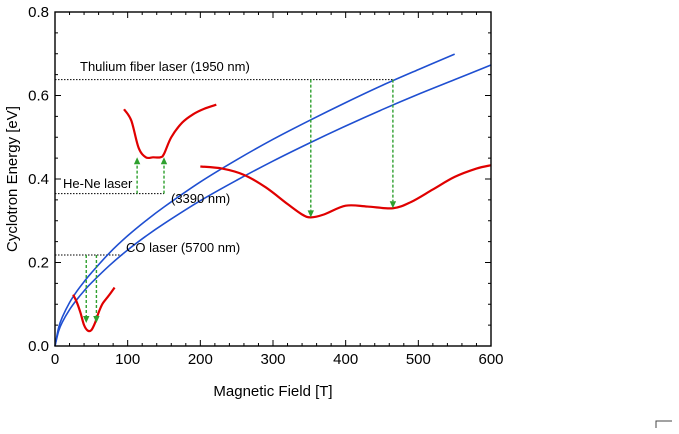 The width and height of the screenshot is (679, 434). What do you see at coordinates (345, 359) in the screenshot?
I see `x-tick-label: 400` at bounding box center [345, 359].